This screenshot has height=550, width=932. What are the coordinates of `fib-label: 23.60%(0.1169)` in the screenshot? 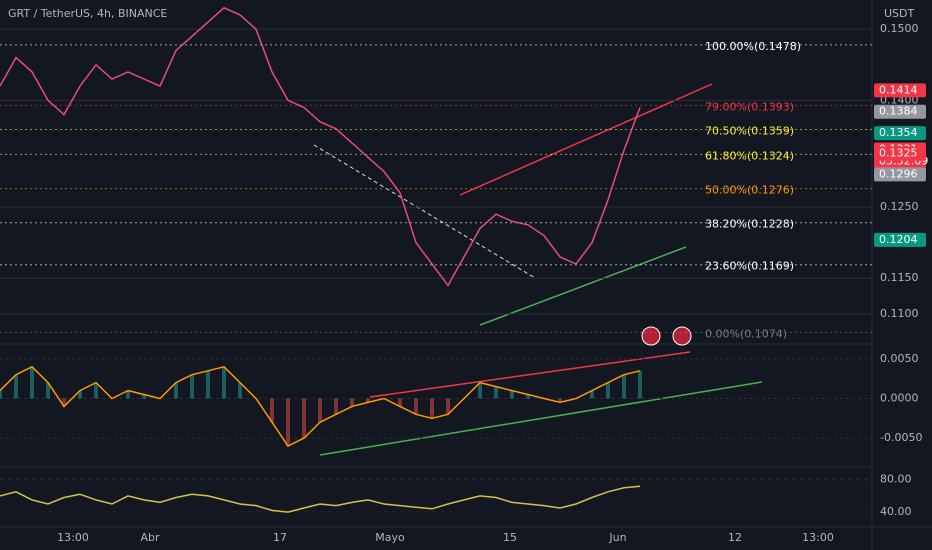 It's located at (749, 266).